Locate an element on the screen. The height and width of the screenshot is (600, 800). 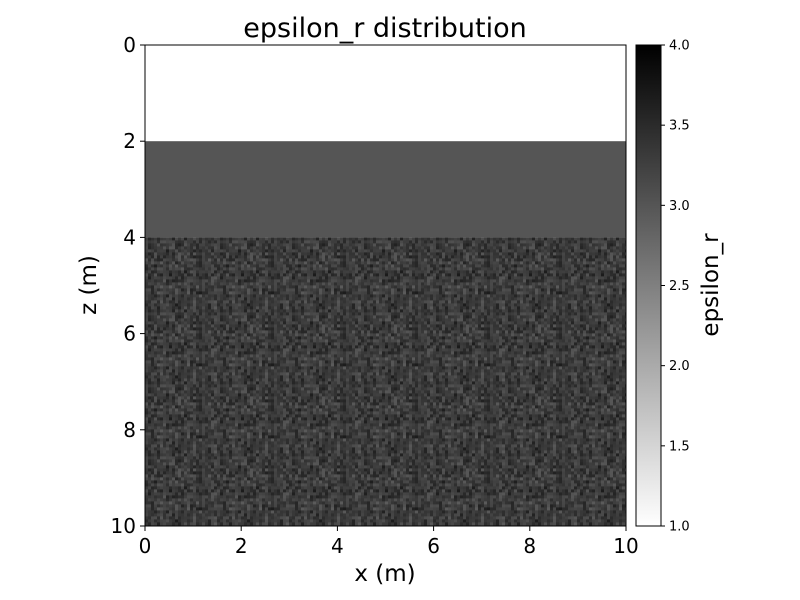
y-tick-label: 2 is located at coordinates (129, 141).